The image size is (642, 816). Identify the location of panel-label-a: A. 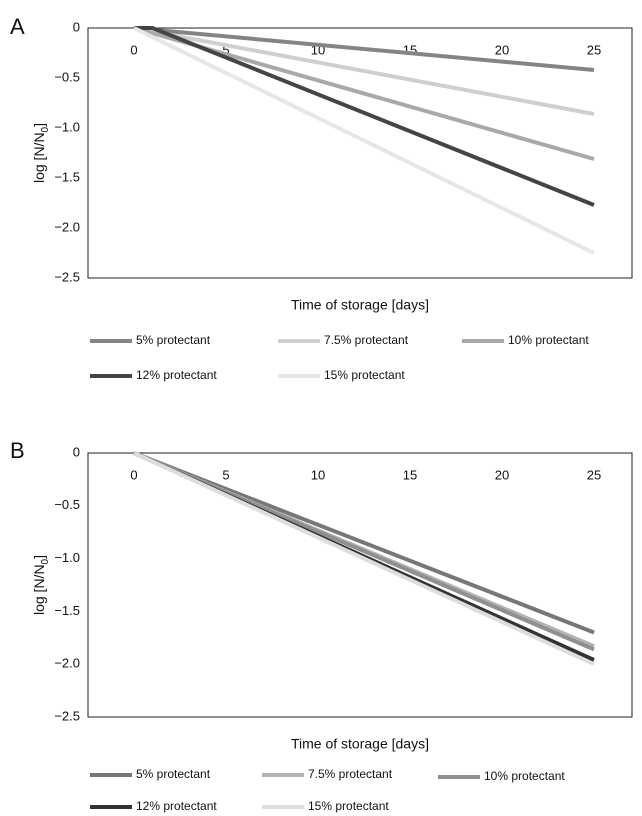
(17, 26).